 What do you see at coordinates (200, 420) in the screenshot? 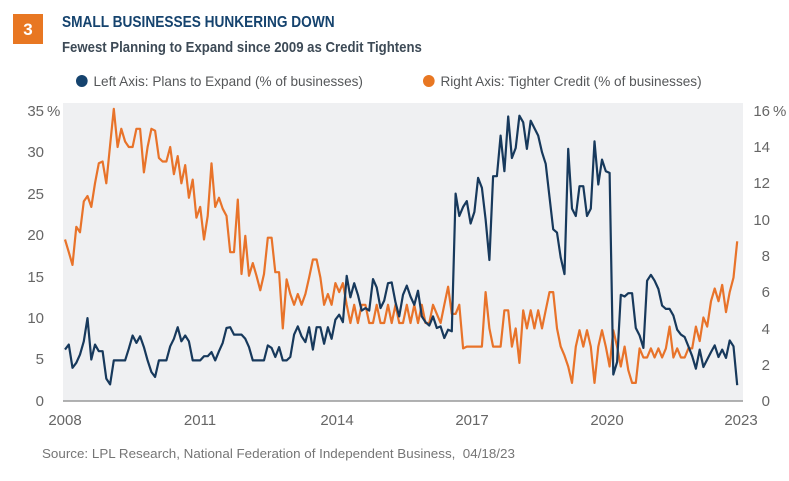
I see `svg-text: 2011` at bounding box center [200, 420].